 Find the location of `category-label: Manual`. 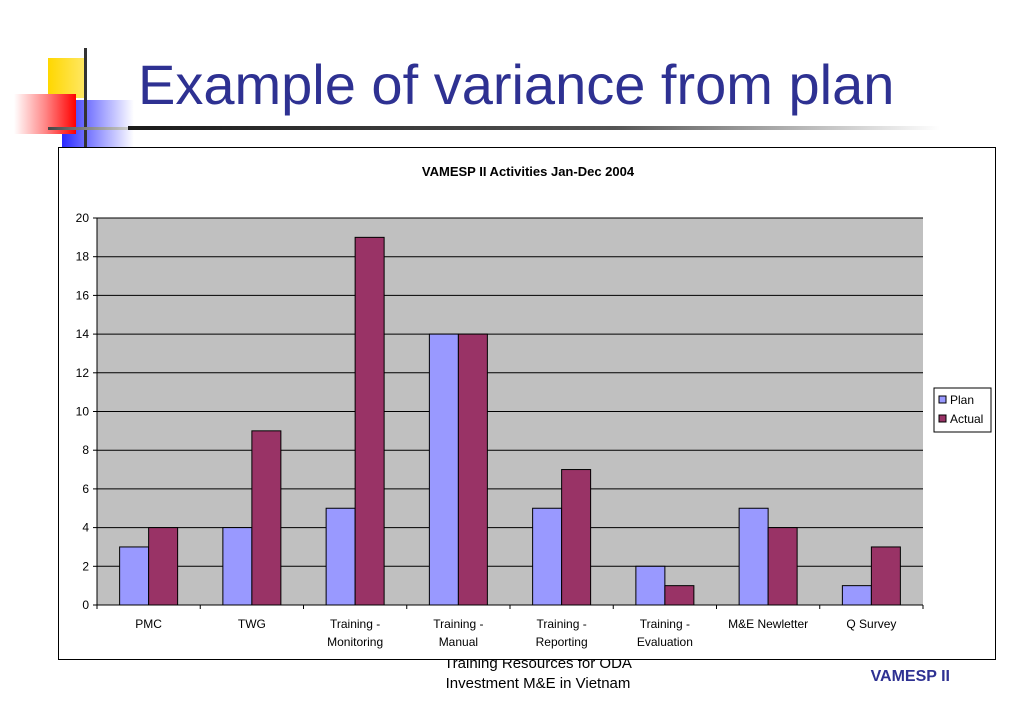

category-label: Manual is located at coordinates (458, 642).